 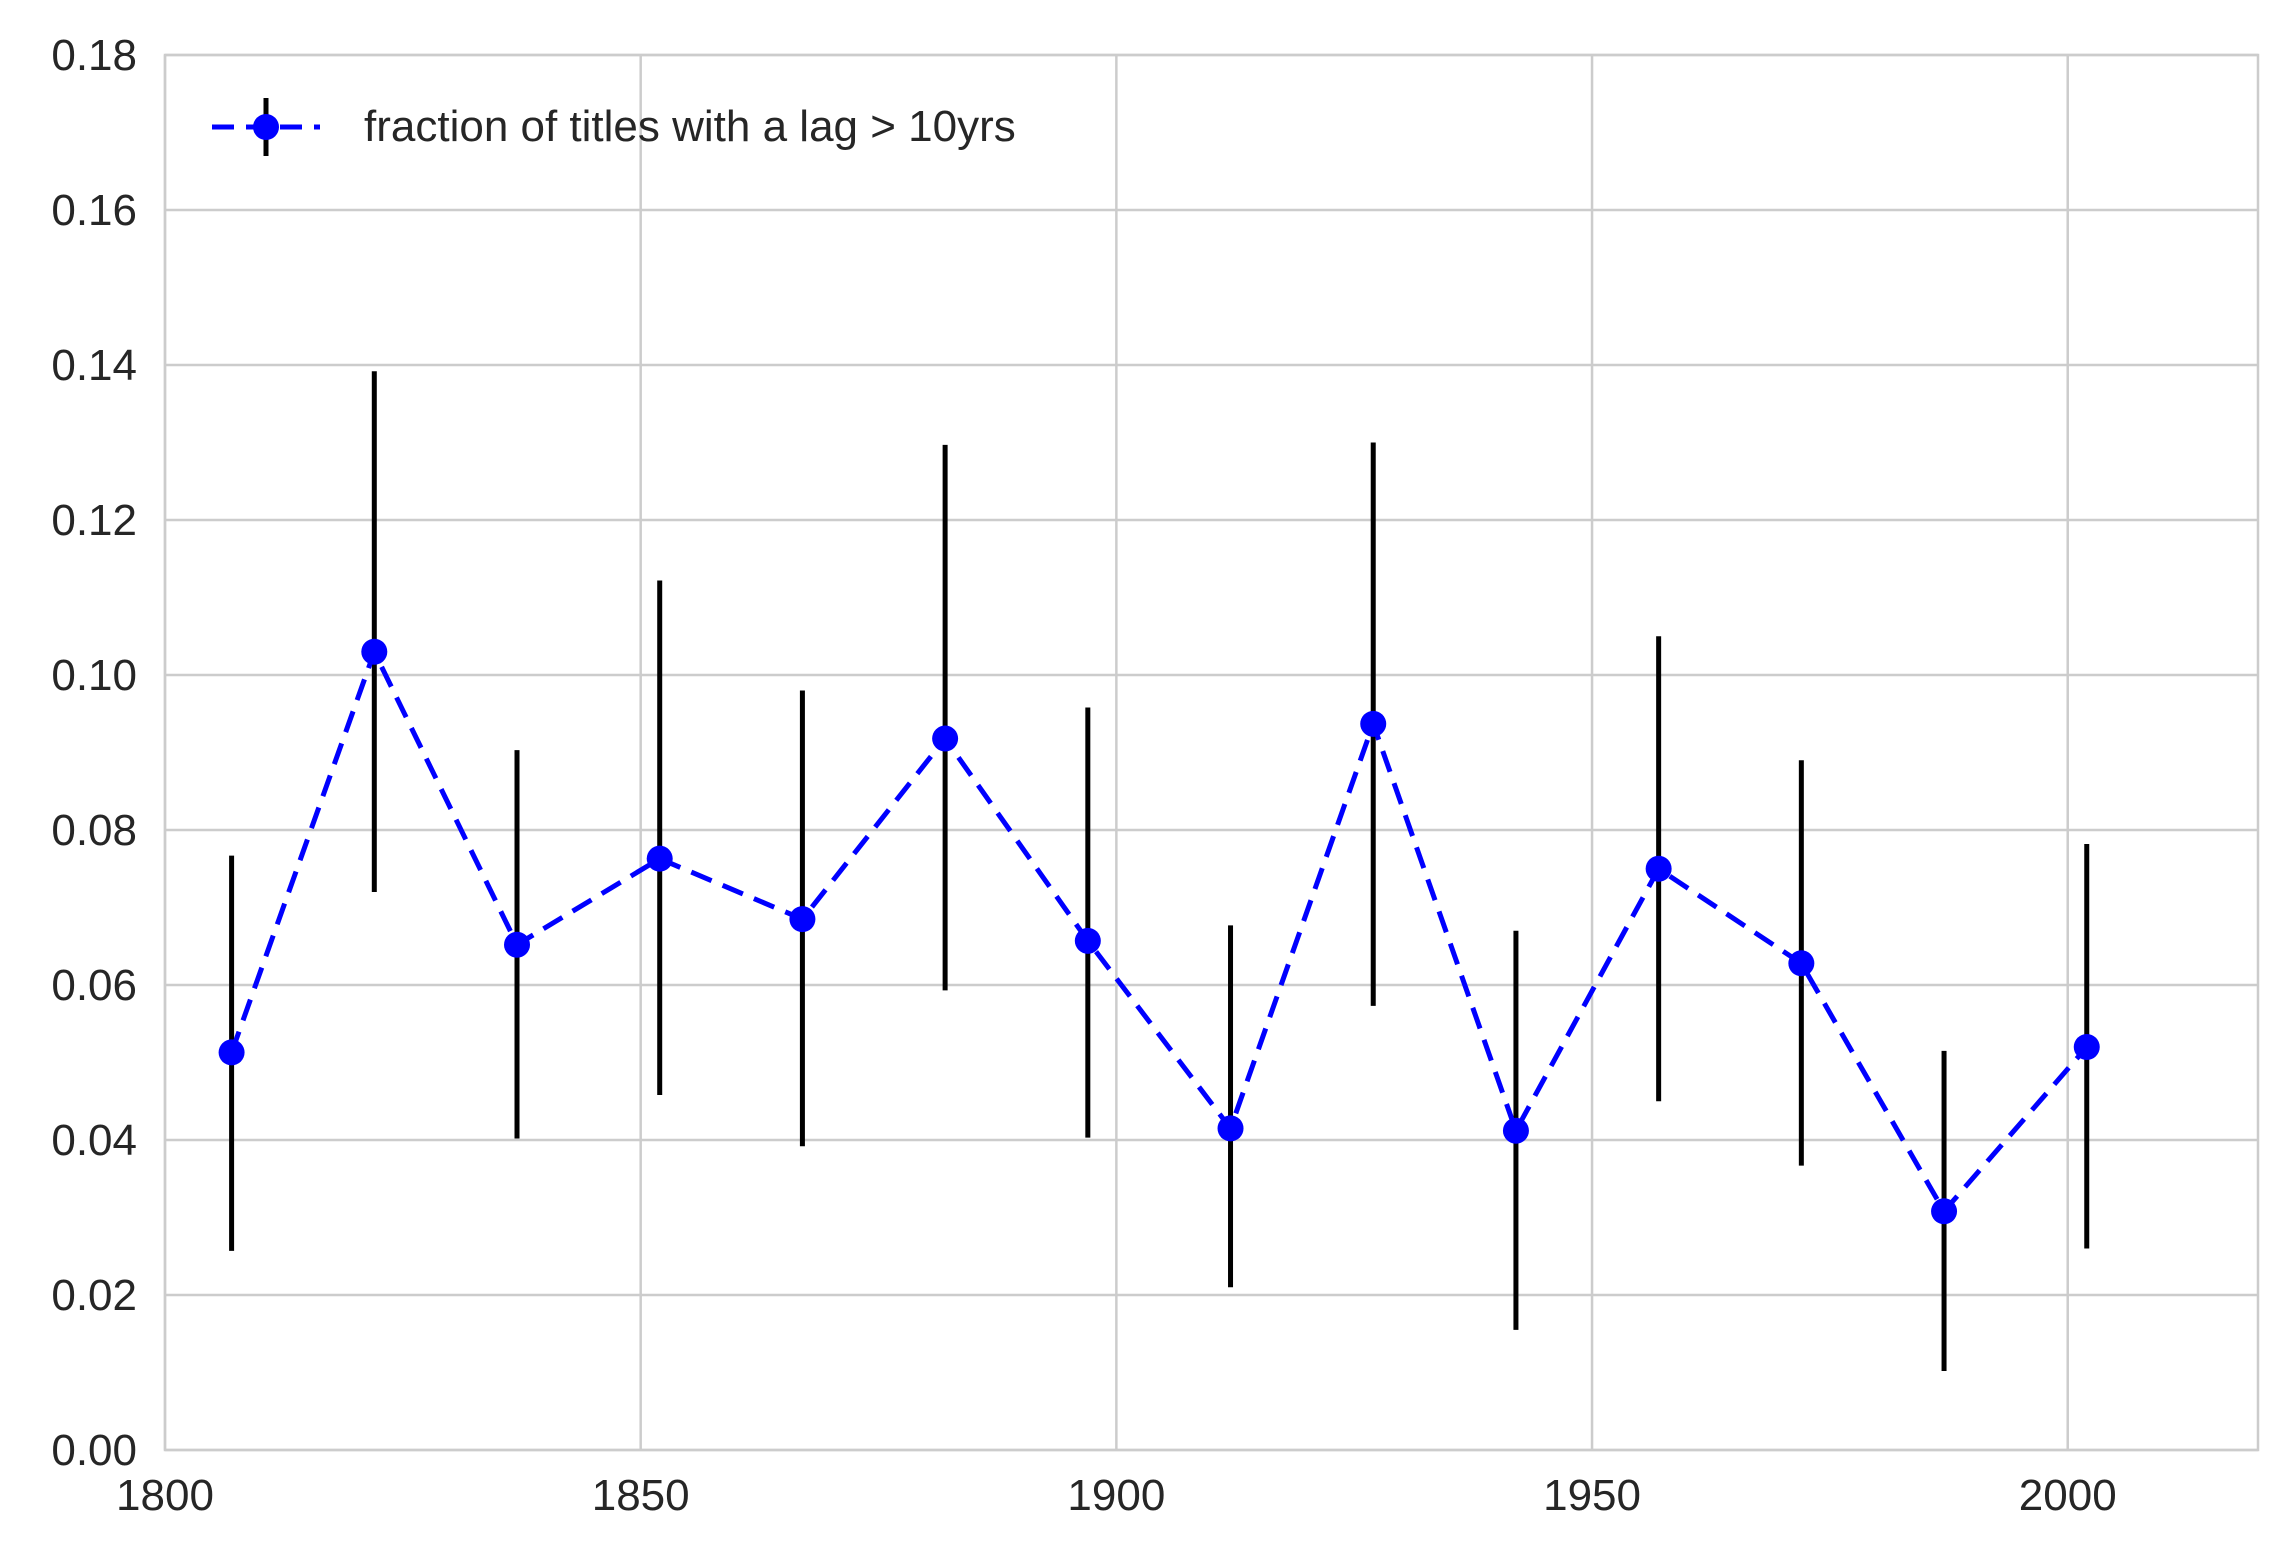 What do you see at coordinates (1592, 1495) in the screenshot?
I see `x-tick-label: 1950` at bounding box center [1592, 1495].